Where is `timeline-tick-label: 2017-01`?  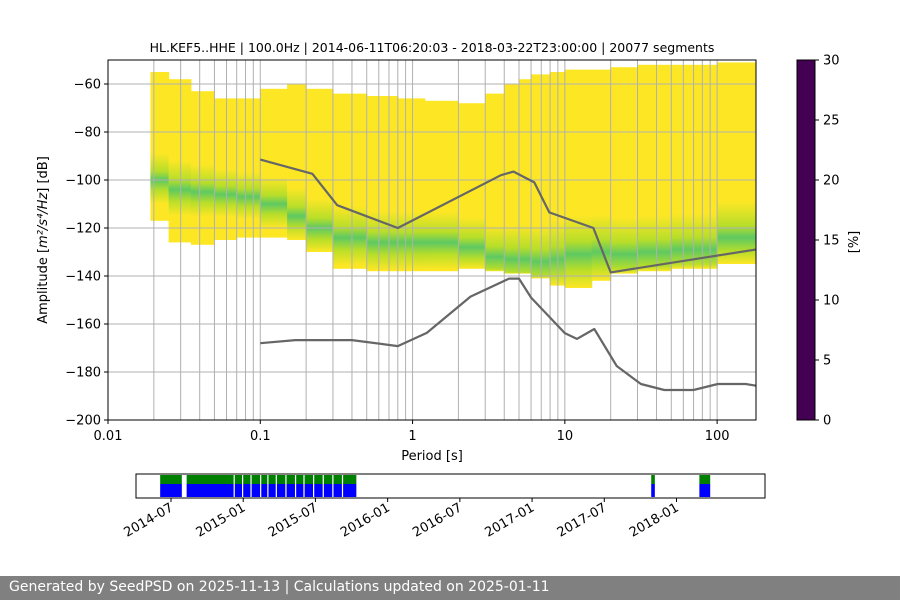 timeline-tick-label: 2017-01 is located at coordinates (510, 520).